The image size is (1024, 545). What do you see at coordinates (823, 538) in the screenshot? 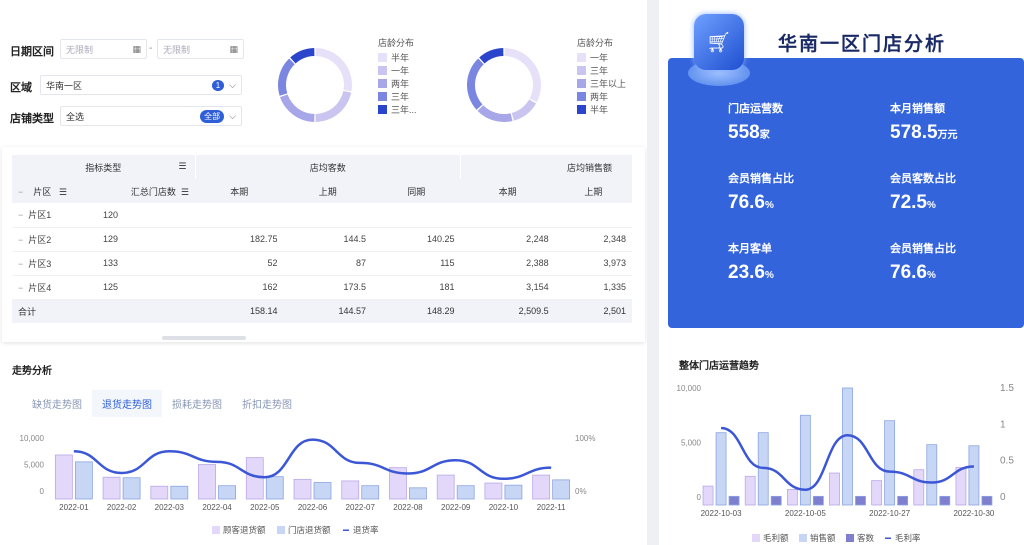
I see `legend-label: 销售额` at bounding box center [823, 538].